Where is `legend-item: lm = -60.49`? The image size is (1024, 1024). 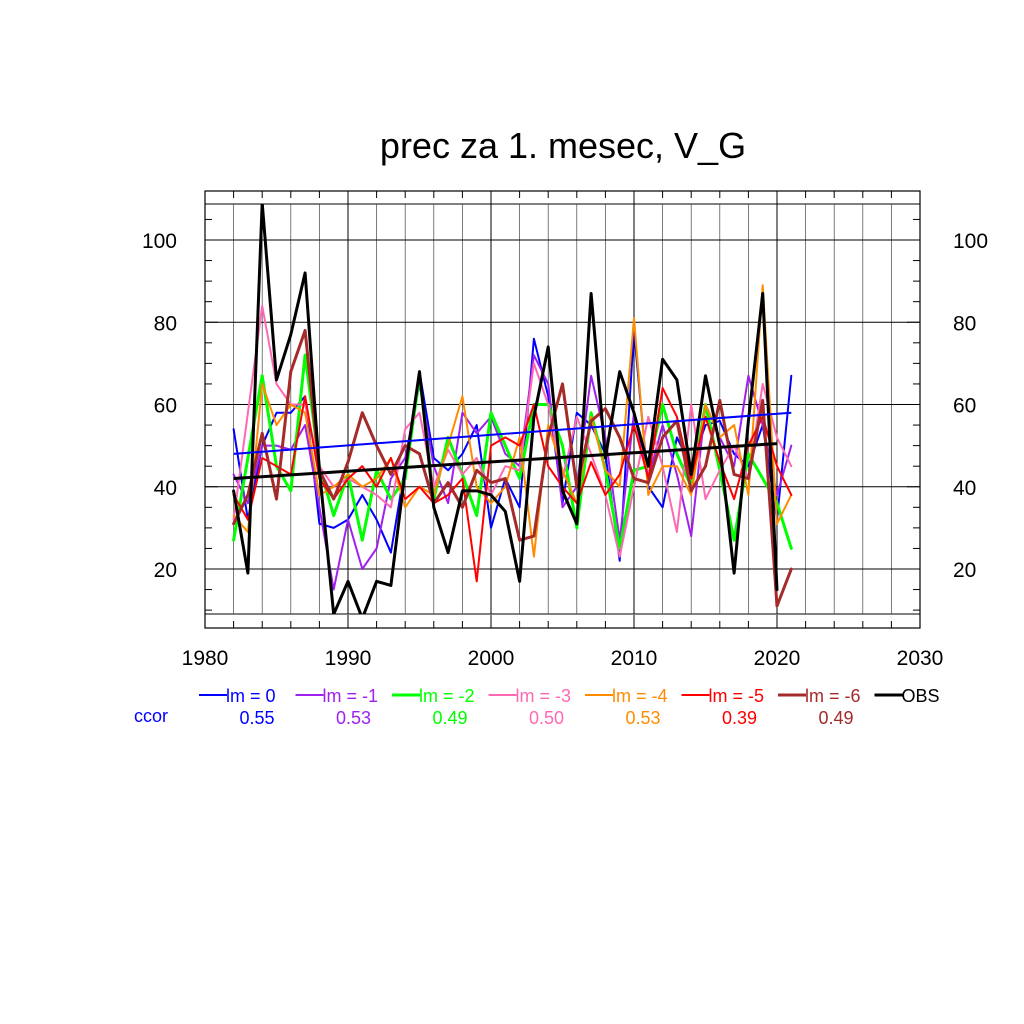
legend-item: lm = -60.49 is located at coordinates (819, 707).